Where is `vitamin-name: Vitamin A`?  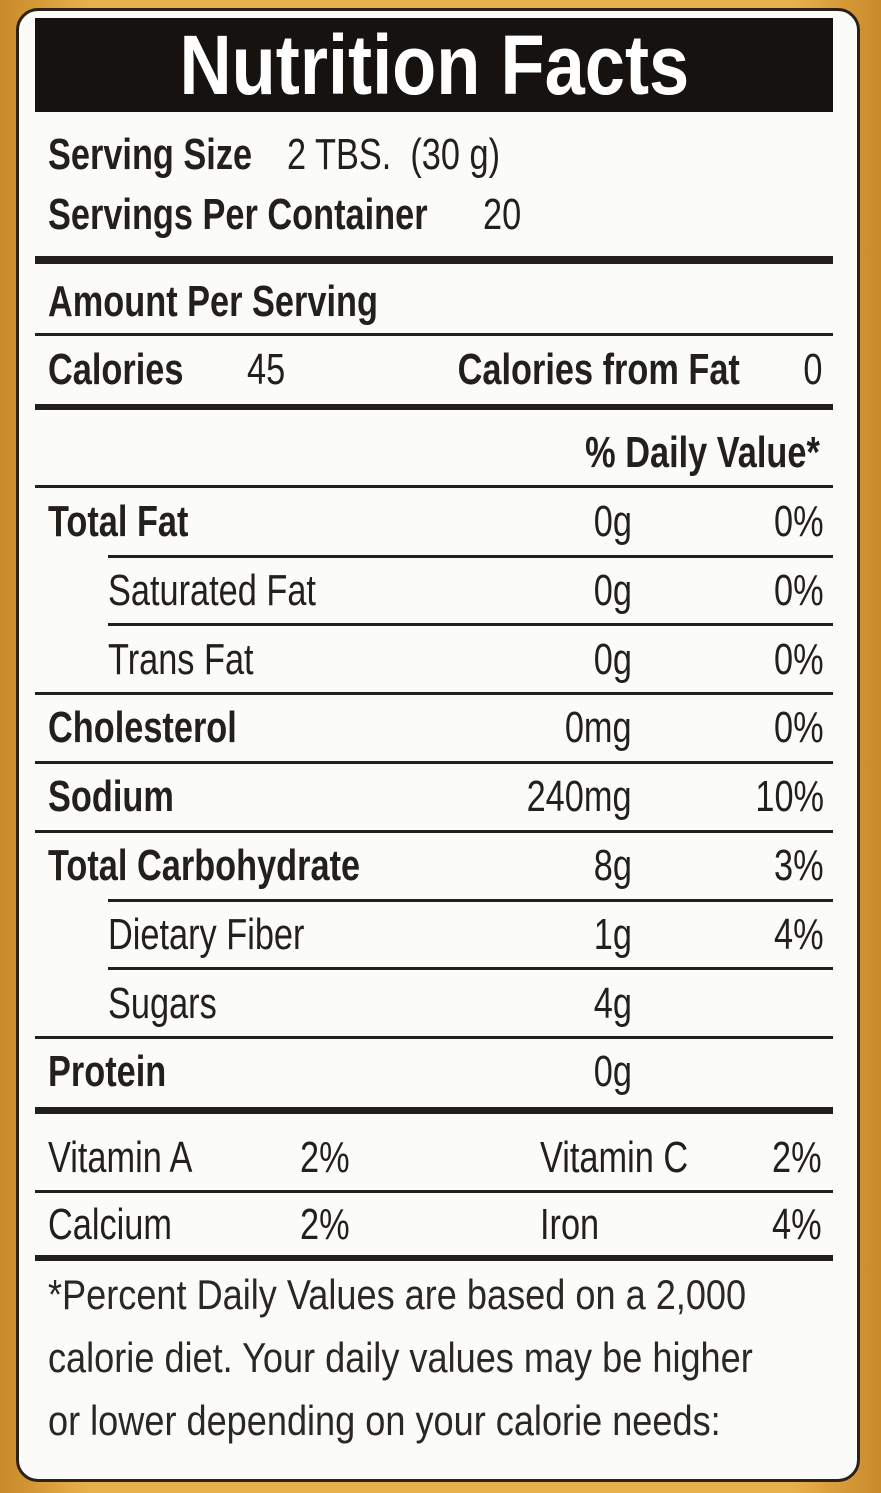
vitamin-name: Vitamin A is located at coordinates (120, 1157).